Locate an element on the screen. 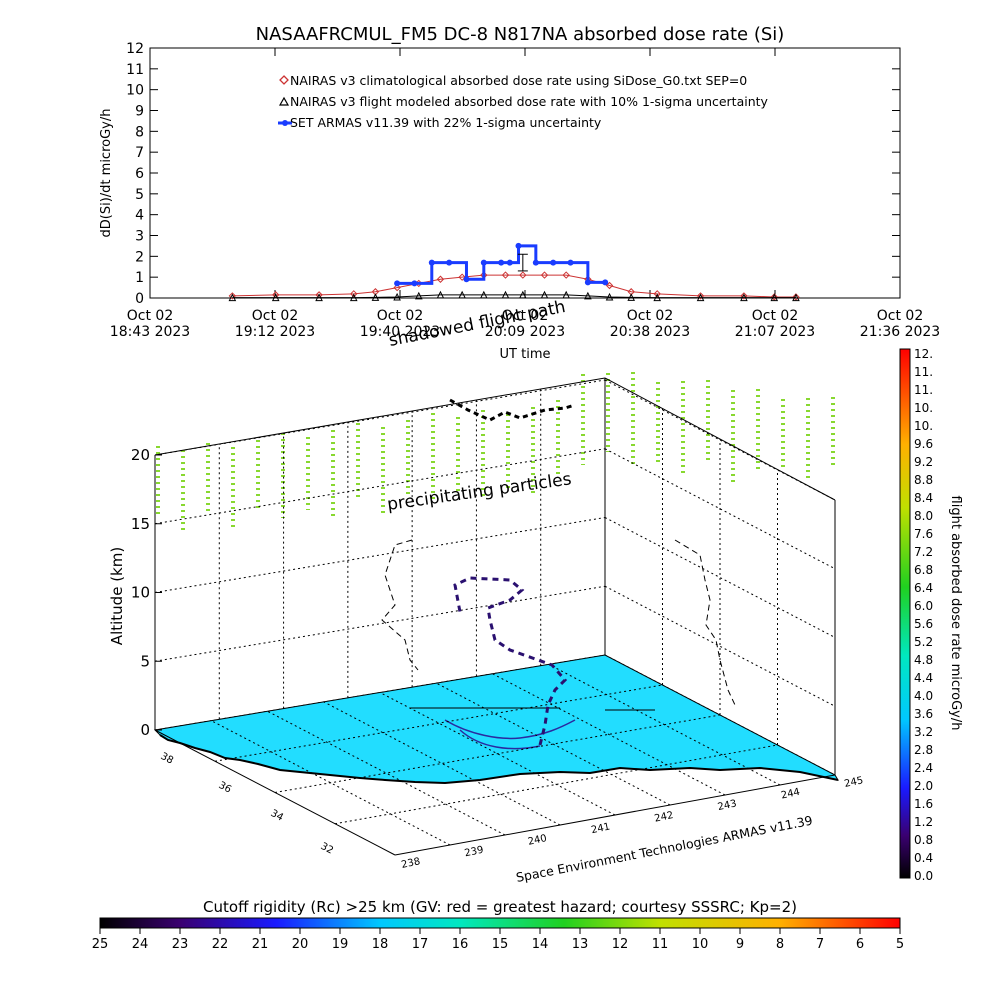  right-colorbar-tick-label: 6.8 is located at coordinates (923, 570).